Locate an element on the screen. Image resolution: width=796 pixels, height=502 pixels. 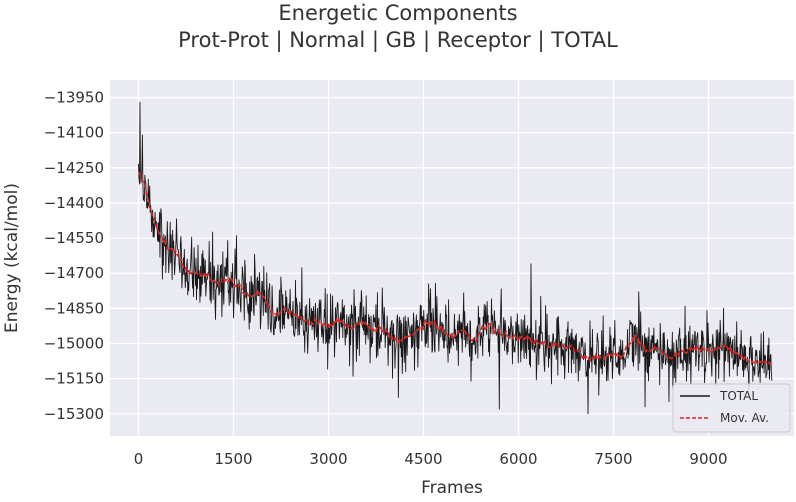
chart-title: Energetic Components is located at coordinates (397, 13).